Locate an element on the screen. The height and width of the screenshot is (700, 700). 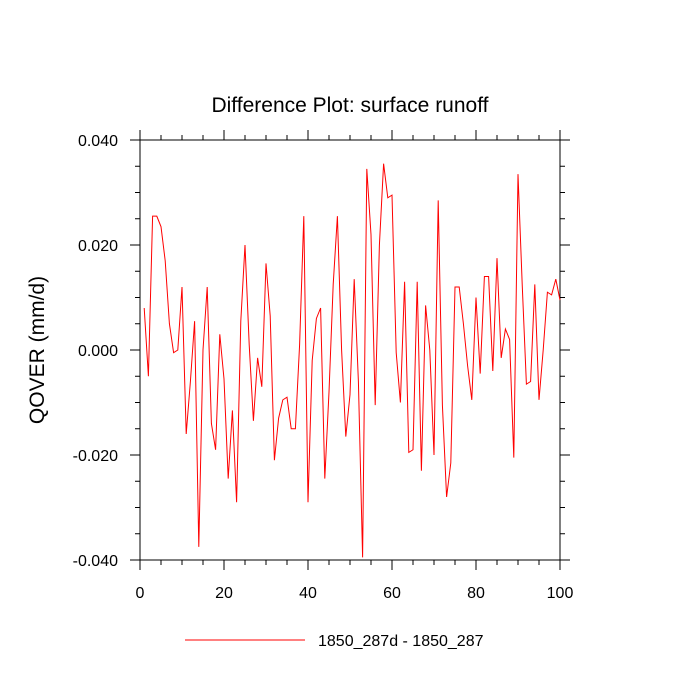
x-tick-label: 100 is located at coordinates (560, 593).